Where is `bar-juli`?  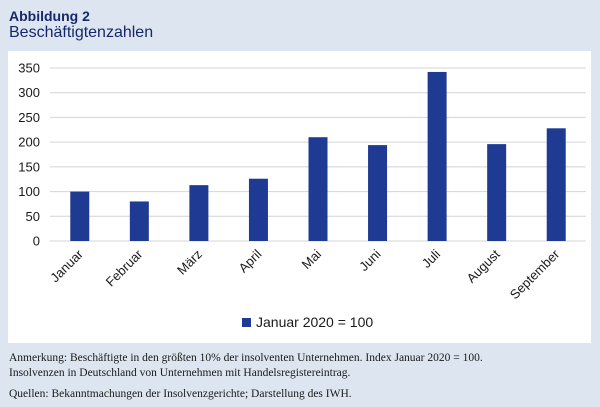
bar-juli is located at coordinates (437, 156).